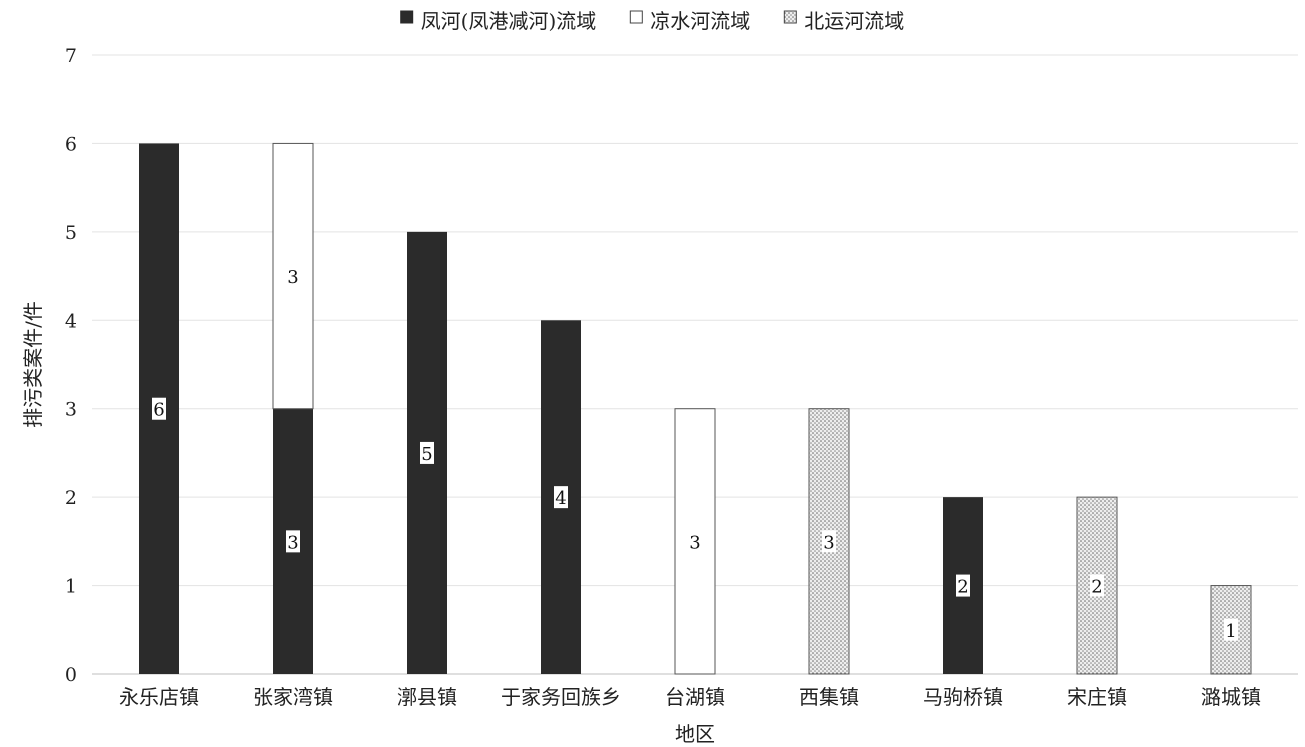 The height and width of the screenshot is (747, 1305). What do you see at coordinates (293, 697) in the screenshot?
I see `x-tick-label: 张家湾镇` at bounding box center [293, 697].